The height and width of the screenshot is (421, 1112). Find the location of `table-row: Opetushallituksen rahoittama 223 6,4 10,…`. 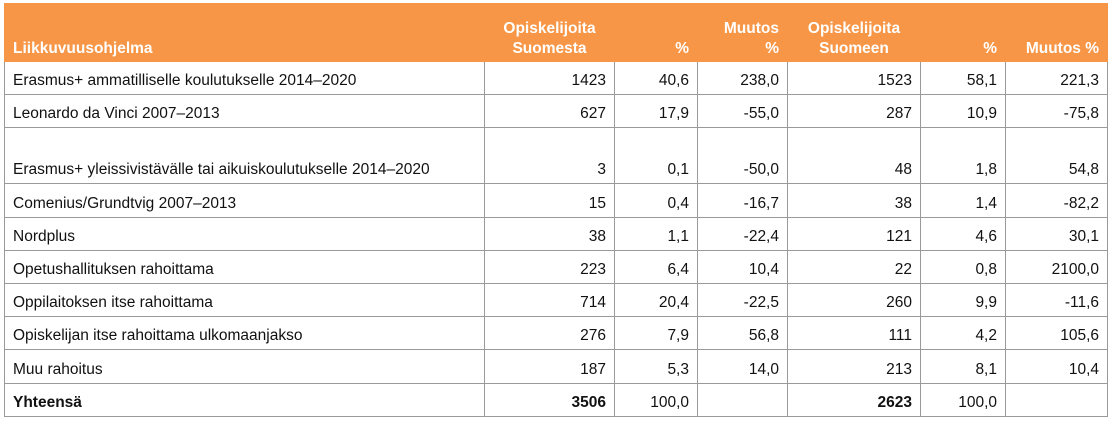

table-row: Opetushallituksen rahoittama 223 6,4 10,… is located at coordinates (556, 267).